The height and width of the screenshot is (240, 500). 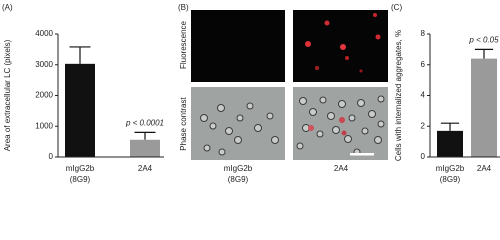 What do you see at coordinates (183, 44) in the screenshot?
I see `row-label: Fluorescence` at bounding box center [183, 44].